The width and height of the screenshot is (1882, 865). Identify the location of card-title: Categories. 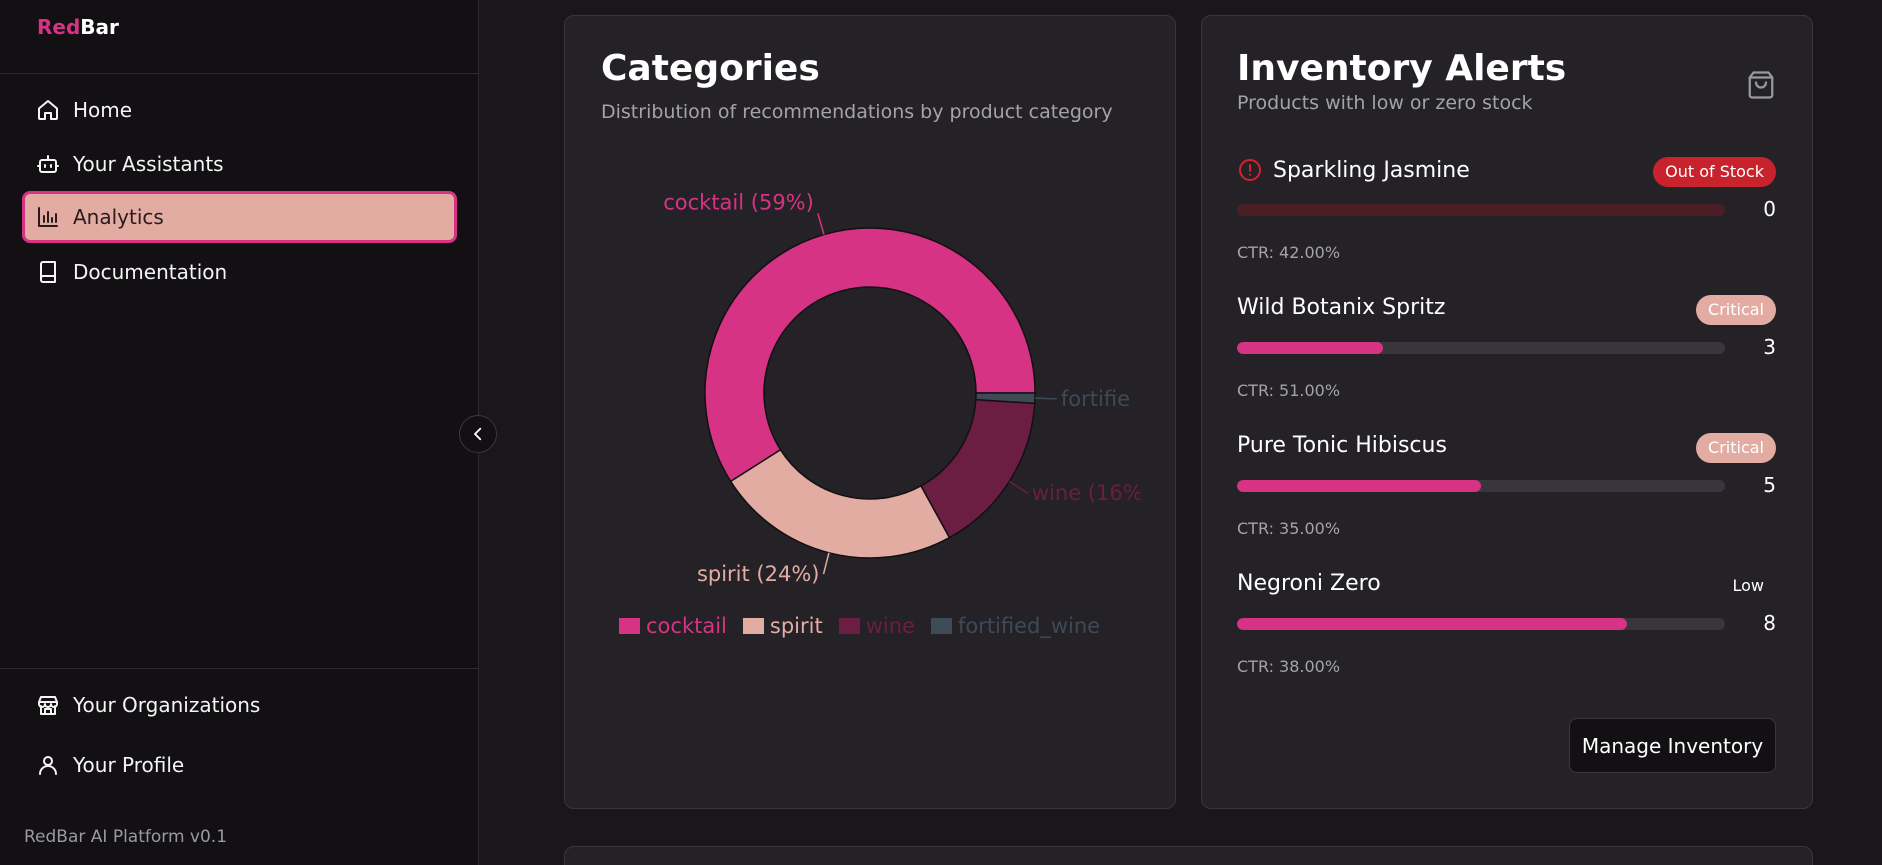
(710, 68).